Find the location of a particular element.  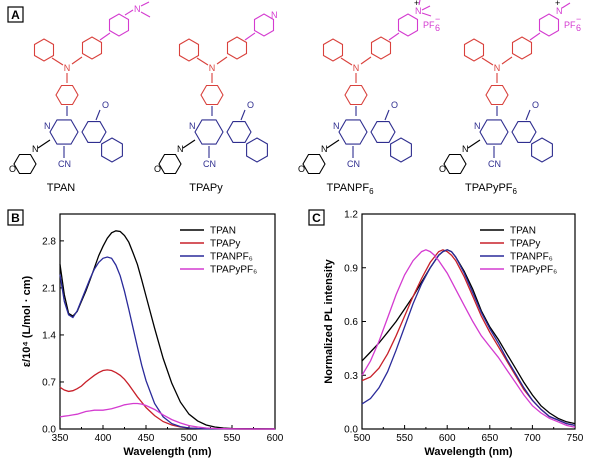

legend-label: TPAPy is located at coordinates (525, 244).